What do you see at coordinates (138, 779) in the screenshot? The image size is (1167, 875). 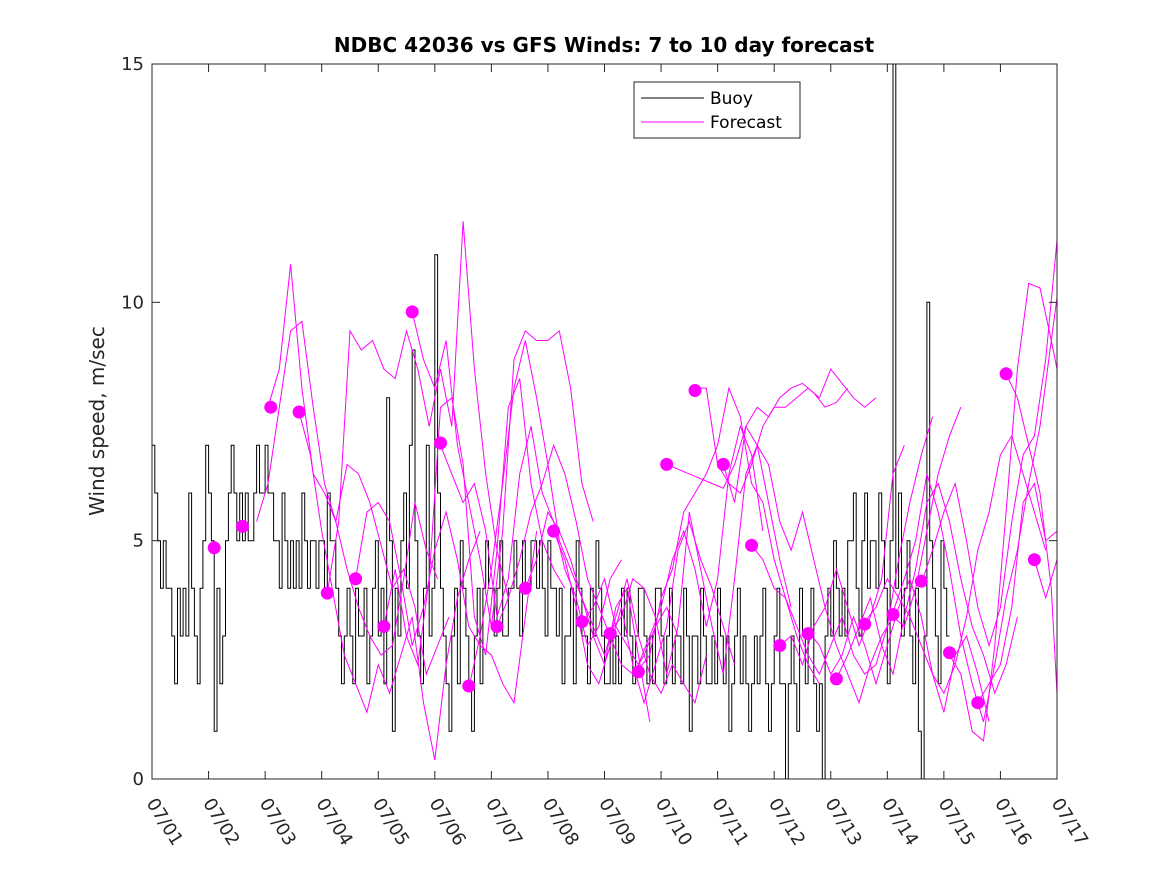 I see `y-tick-label: 0` at bounding box center [138, 779].